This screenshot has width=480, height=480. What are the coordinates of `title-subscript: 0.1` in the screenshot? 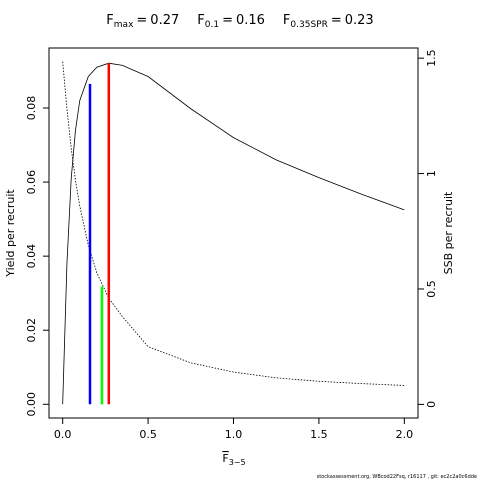 It's located at (212, 25).